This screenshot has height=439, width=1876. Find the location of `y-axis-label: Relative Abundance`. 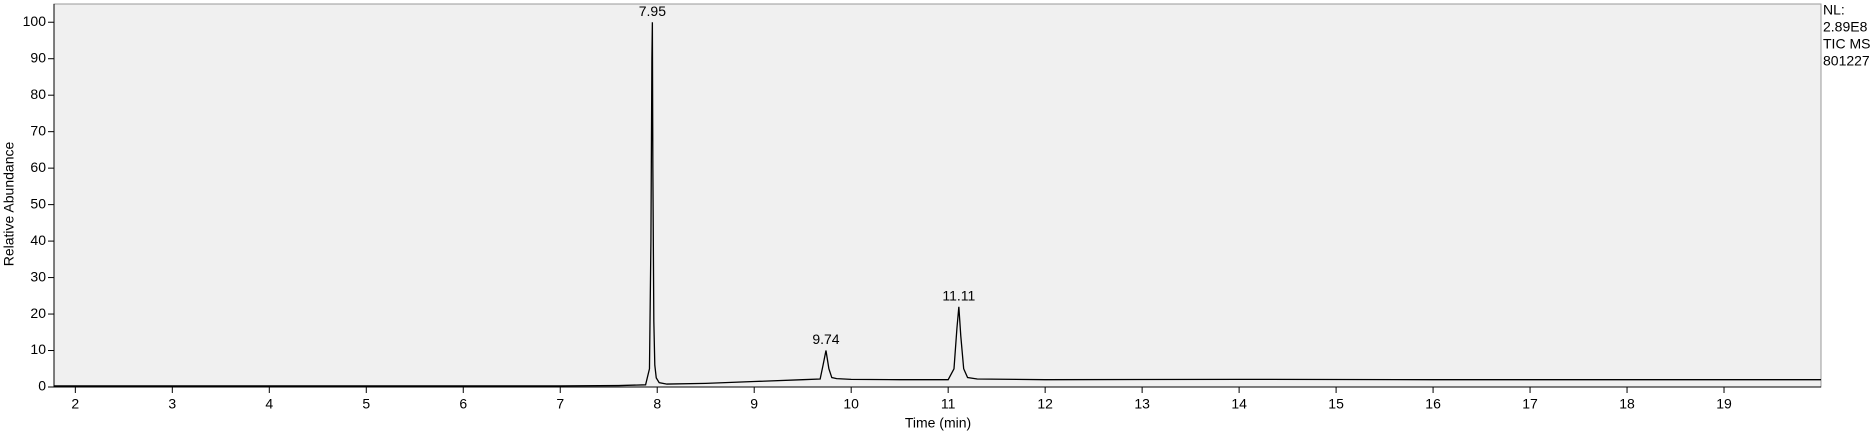

y-axis-label: Relative Abundance is located at coordinates (9, 204).